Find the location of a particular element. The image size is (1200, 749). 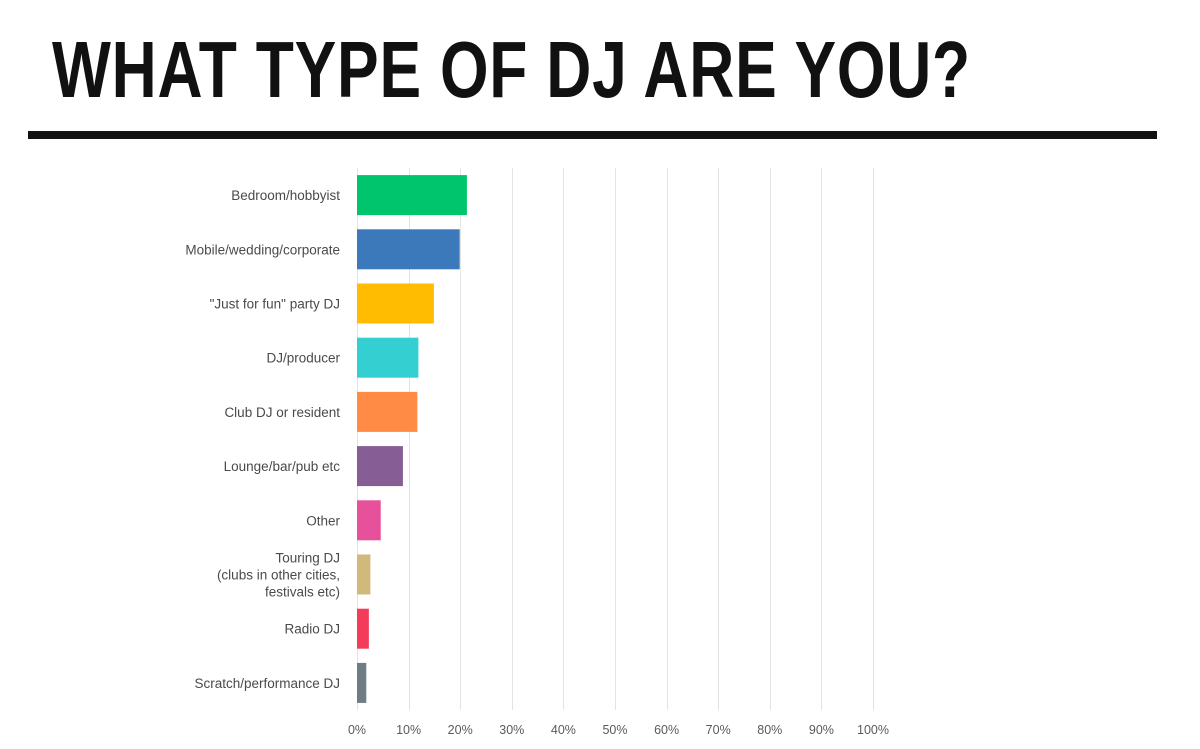

x-tick-label: 70% is located at coordinates (718, 730).